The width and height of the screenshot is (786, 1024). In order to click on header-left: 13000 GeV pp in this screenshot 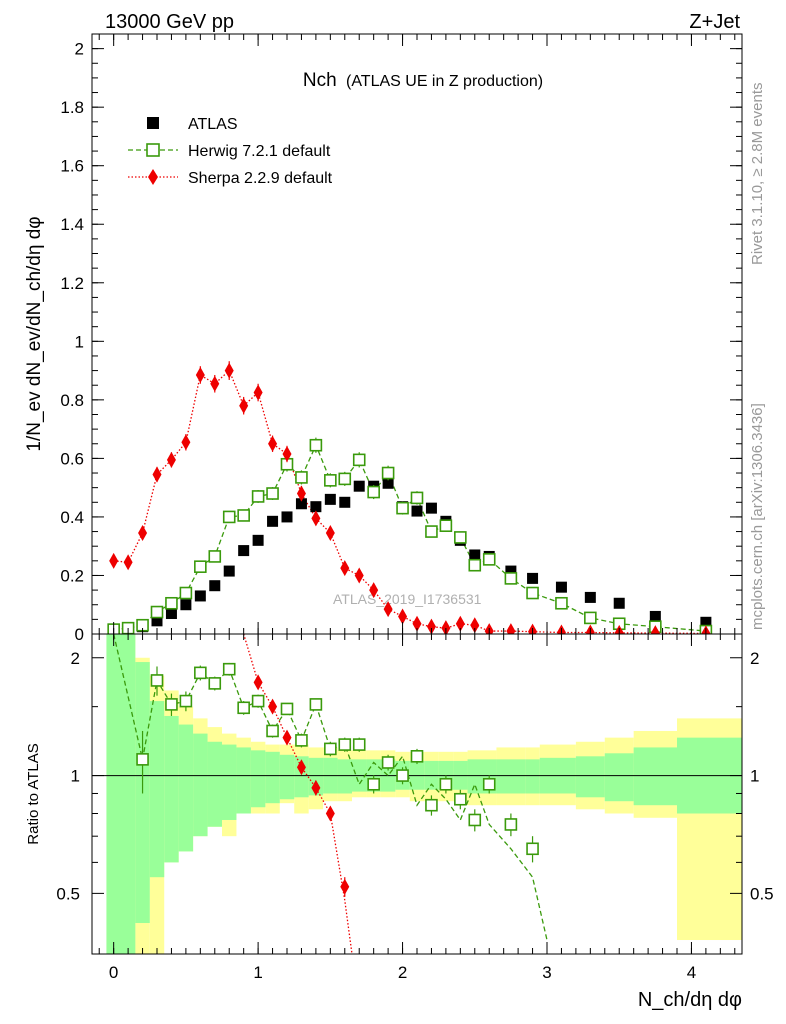, I will do `click(169, 22)`.